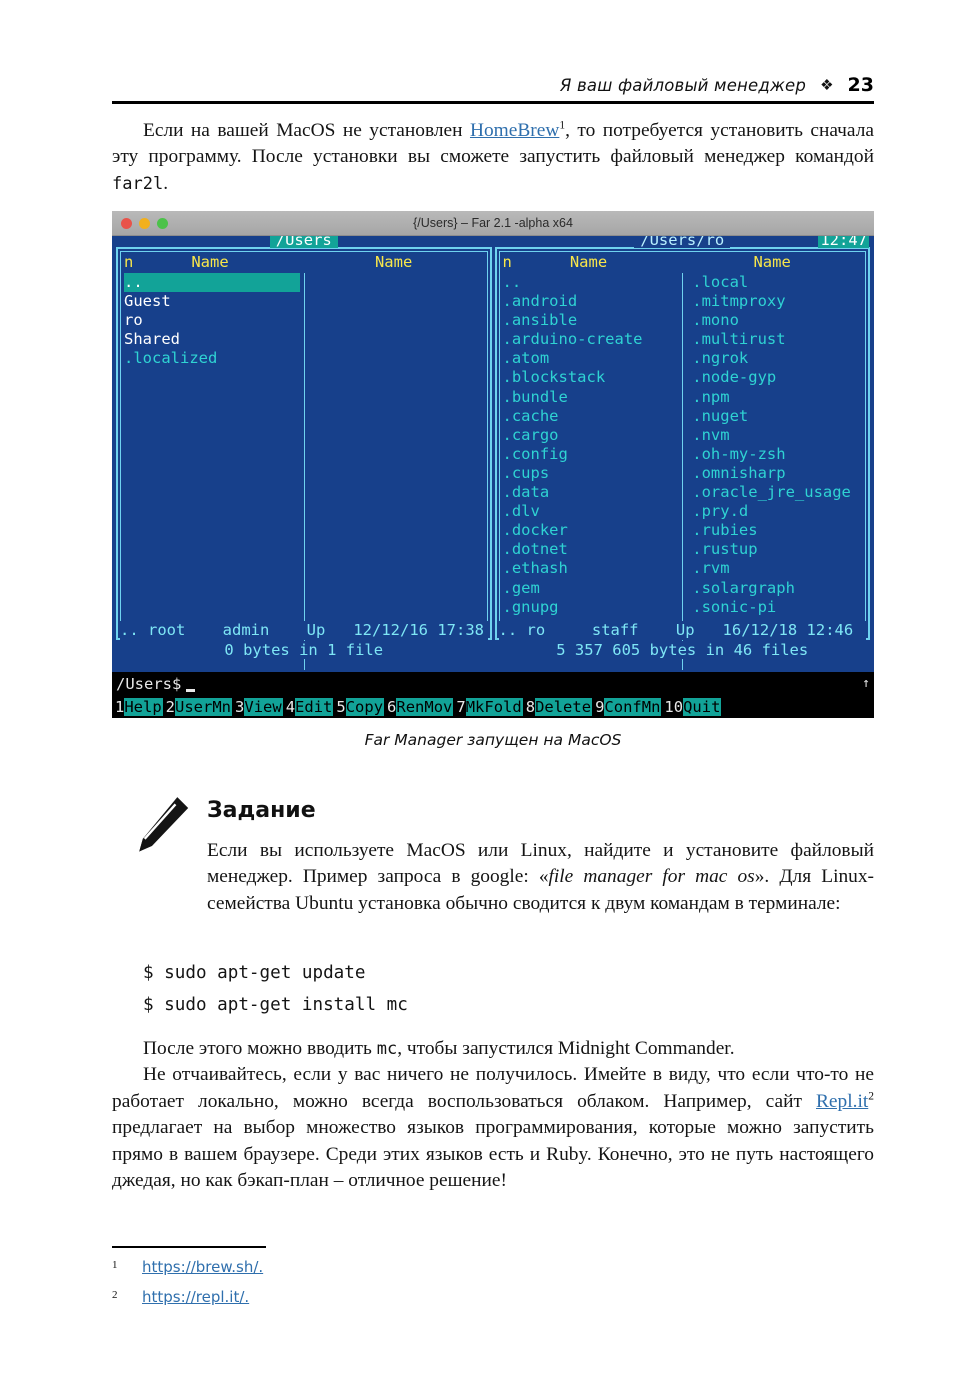 This screenshot has width=974, height=1388. I want to click on list-item: .local, so click(720, 282).